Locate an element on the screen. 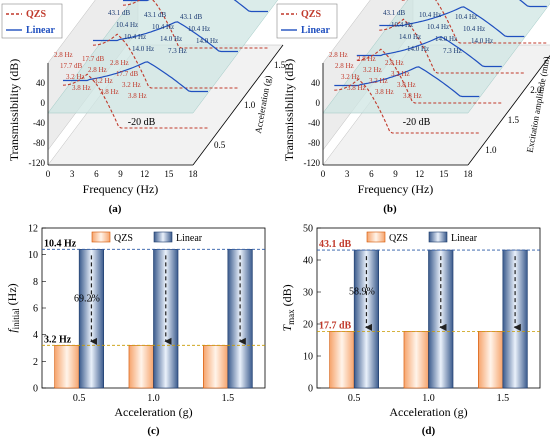  x-tick-label: 0 is located at coordinates (48, 174).